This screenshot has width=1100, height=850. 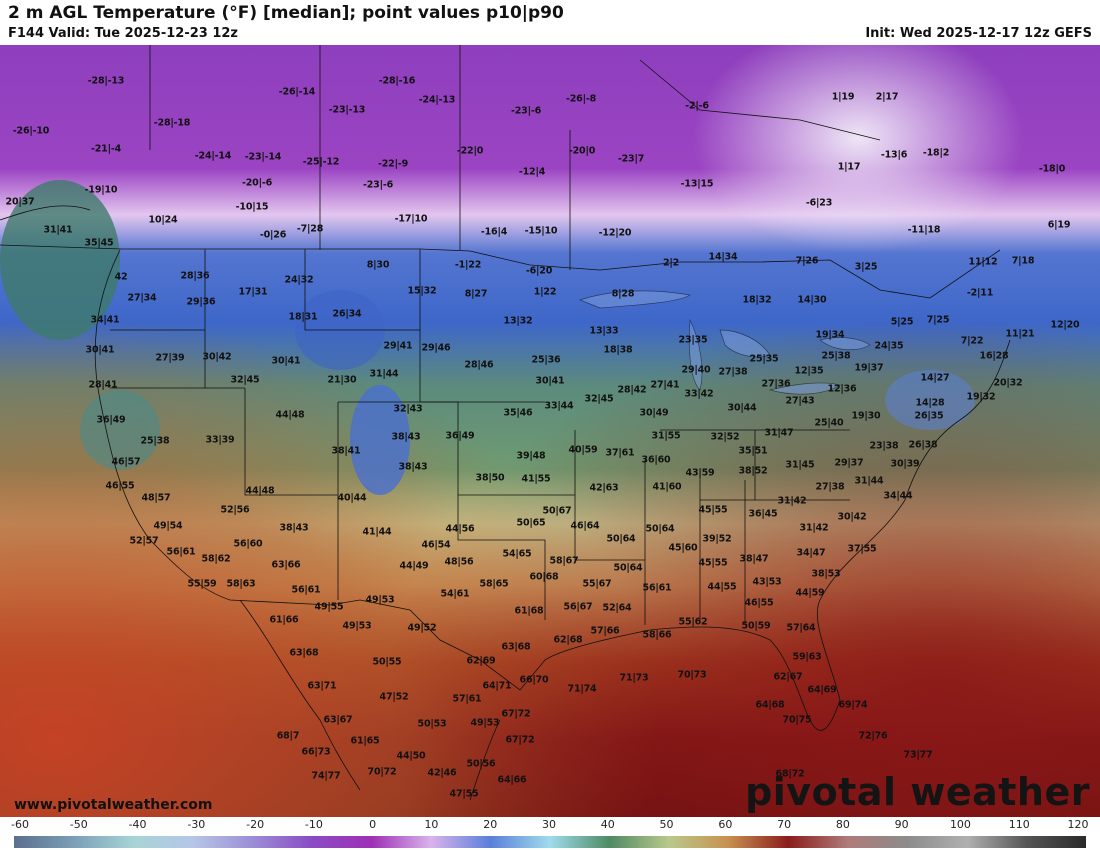 I want to click on colorbar-gradient, so click(x=550, y=842).